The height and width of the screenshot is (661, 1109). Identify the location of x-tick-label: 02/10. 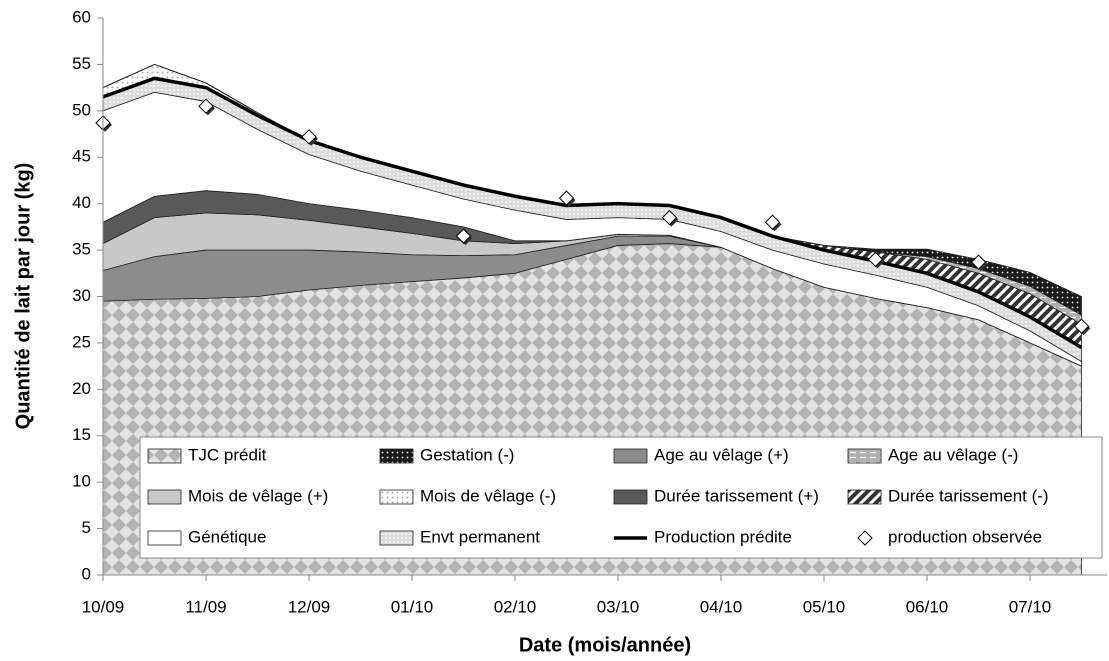
(515, 606).